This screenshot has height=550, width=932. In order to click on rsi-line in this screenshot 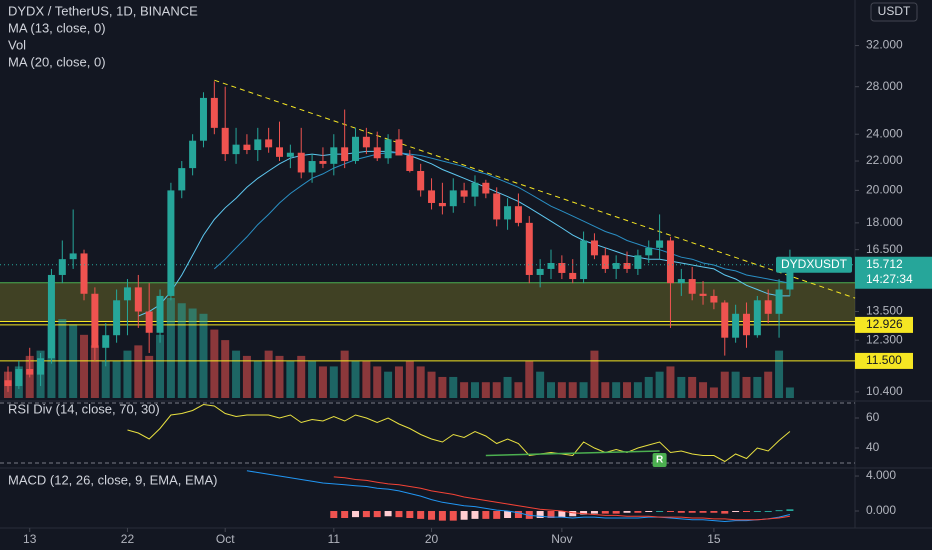, I will do `click(459, 433)`.